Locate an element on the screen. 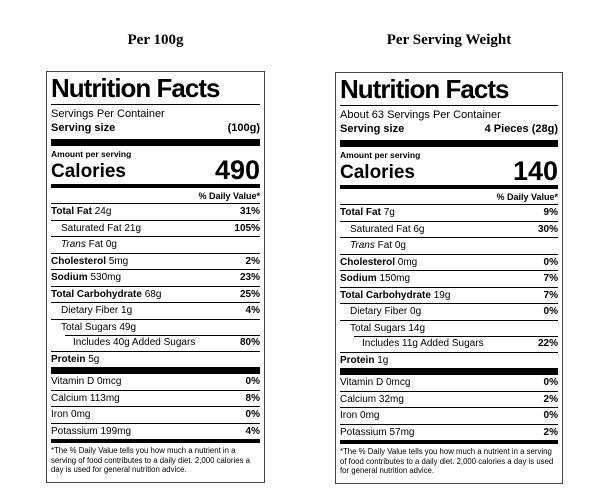 This screenshot has width=605, height=501. nutrient-row-dietary-fiber: Dietary Fiber 1g 4% is located at coordinates (155, 310).